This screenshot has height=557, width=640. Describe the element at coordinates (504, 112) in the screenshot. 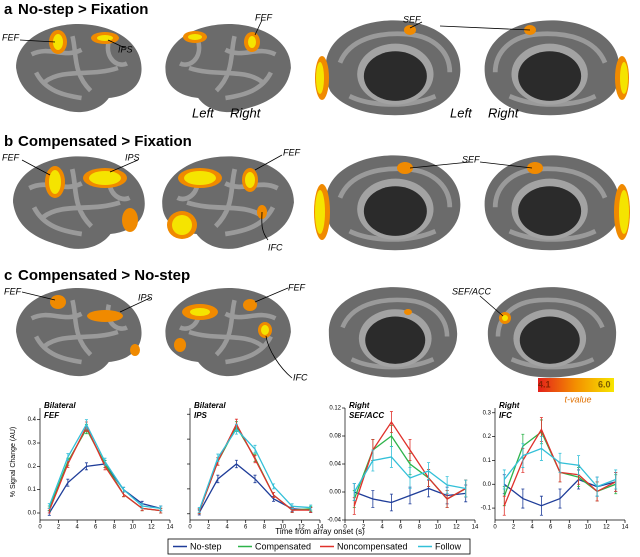

I see `hemisphere-label: Right` at that location.